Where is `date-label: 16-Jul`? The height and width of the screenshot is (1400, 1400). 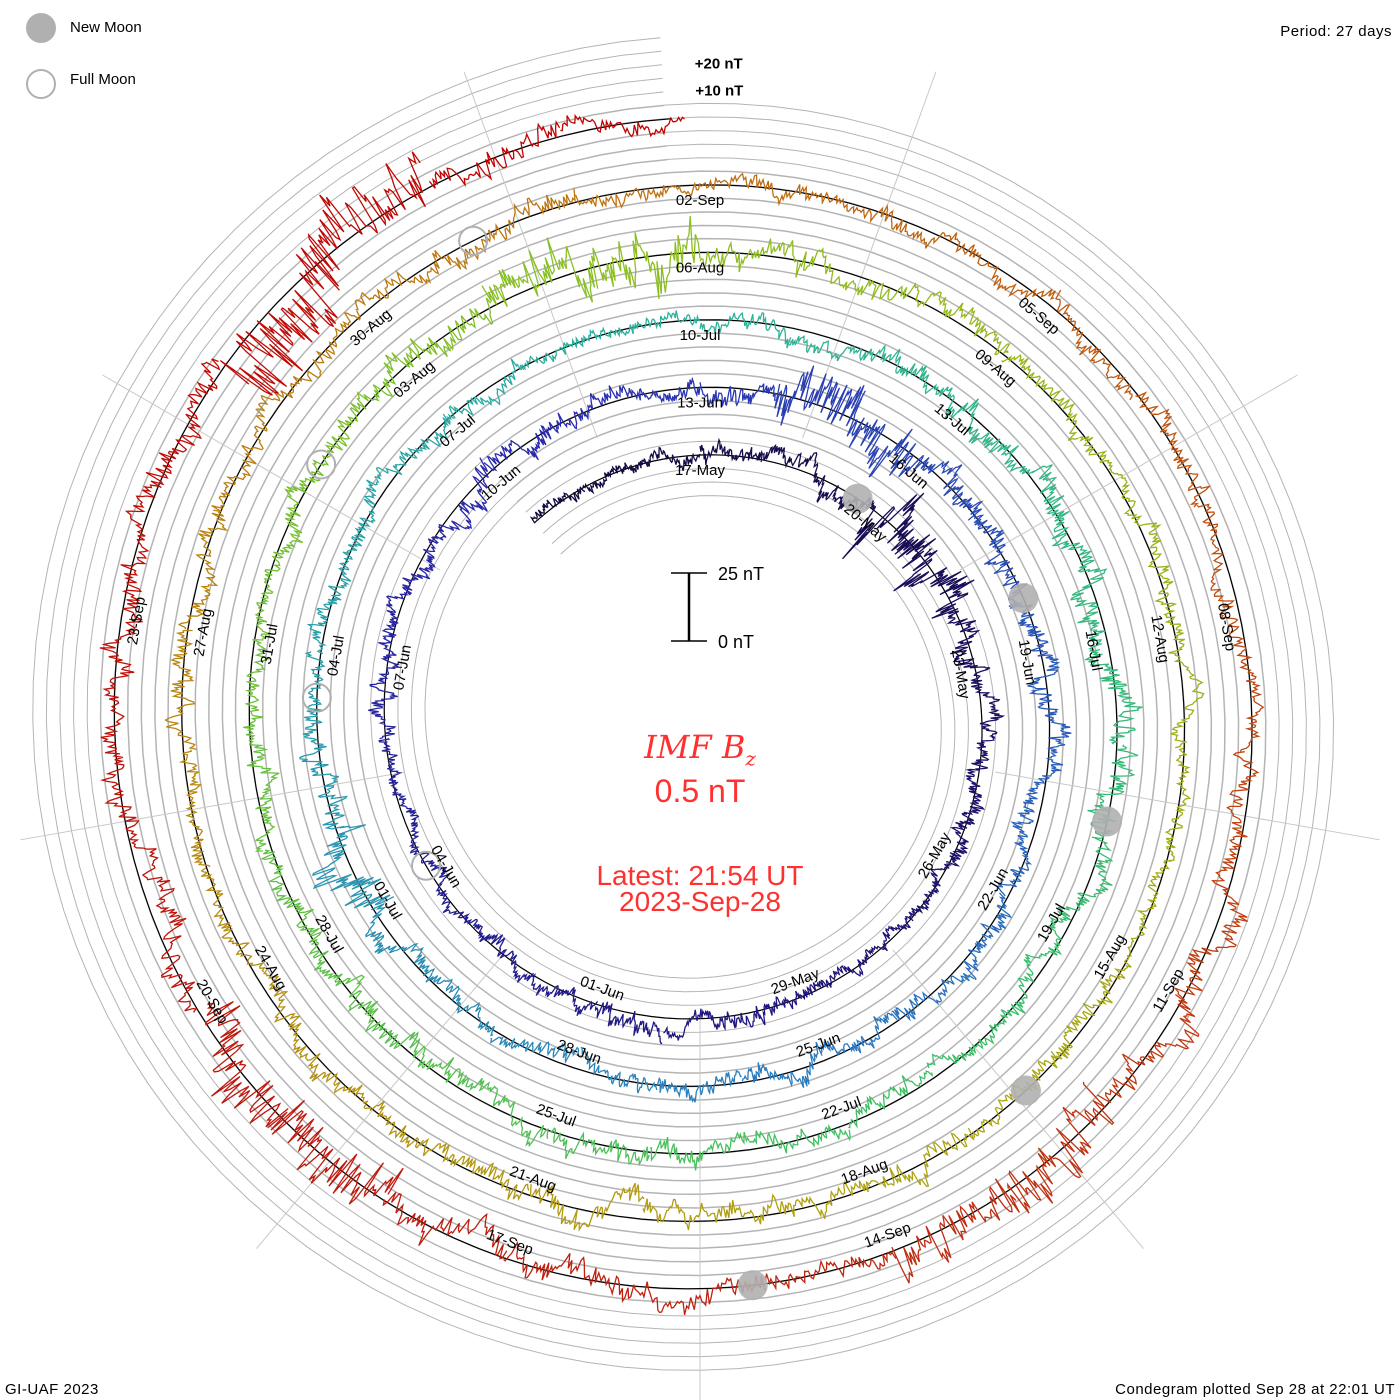
date-label: 16-Jul is located at coordinates (1093, 650).